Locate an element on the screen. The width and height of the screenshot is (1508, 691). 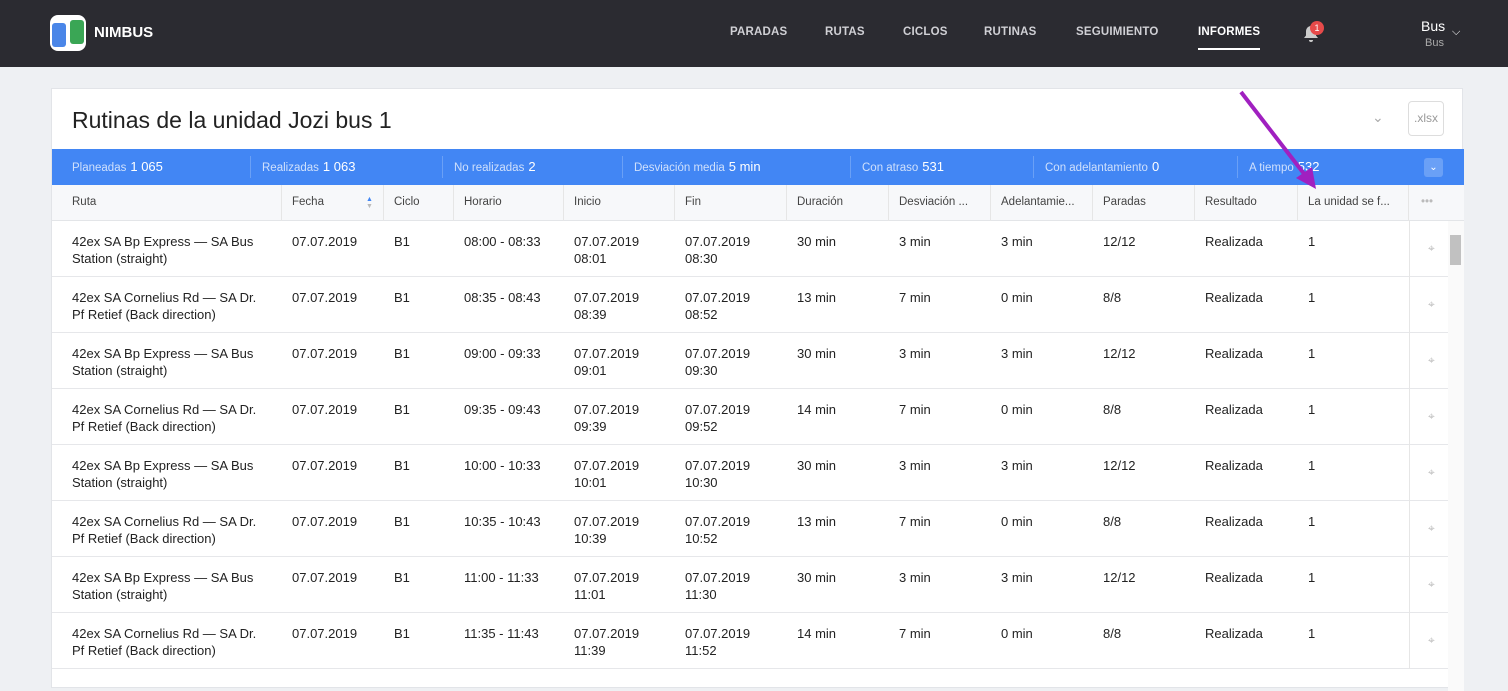
nav-paradas: PARADAS is located at coordinates (759, 32).